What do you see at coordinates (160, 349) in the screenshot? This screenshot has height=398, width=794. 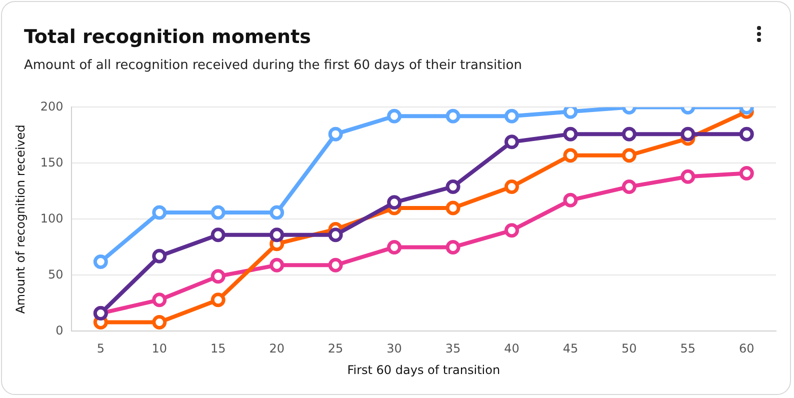 I see `x-tick-label: 10` at bounding box center [160, 349].